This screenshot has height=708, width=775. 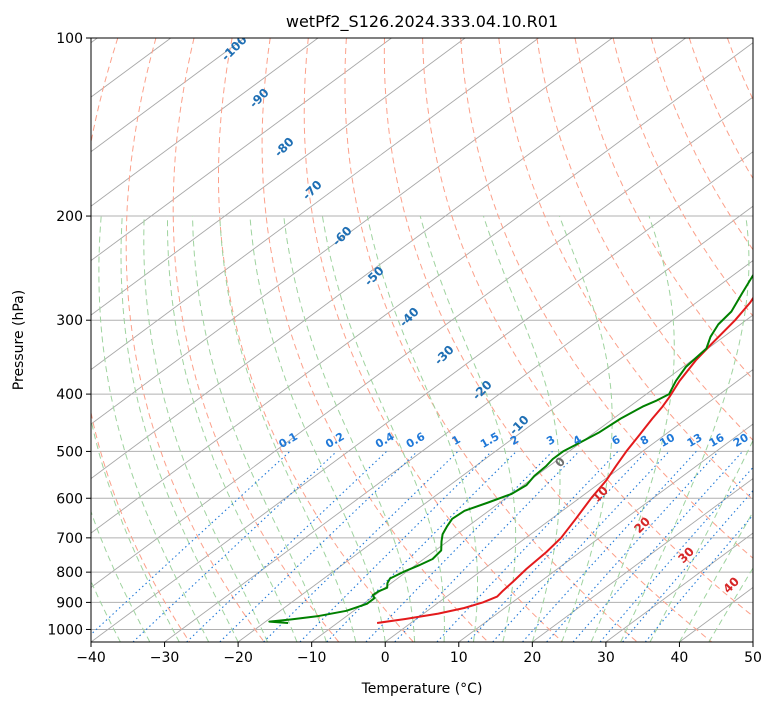 I want to click on y-axis-label: Pressure (hPa), so click(x=19, y=340).